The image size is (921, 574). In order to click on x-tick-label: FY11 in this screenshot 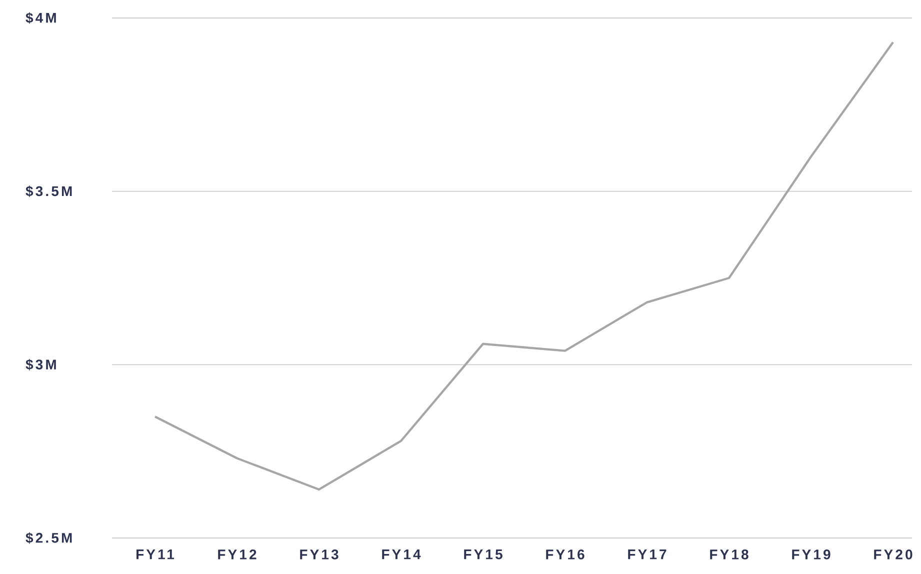, I will do `click(155, 555)`.